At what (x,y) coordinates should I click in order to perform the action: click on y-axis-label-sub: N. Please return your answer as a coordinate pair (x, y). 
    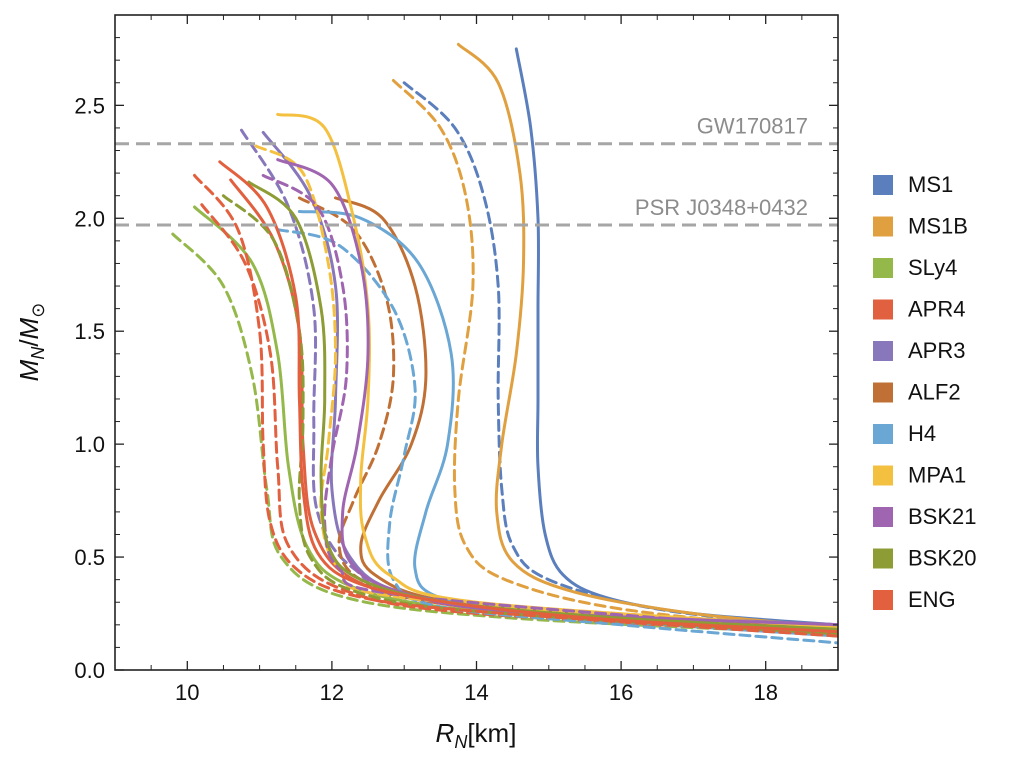
    Looking at the image, I should click on (38, 353).